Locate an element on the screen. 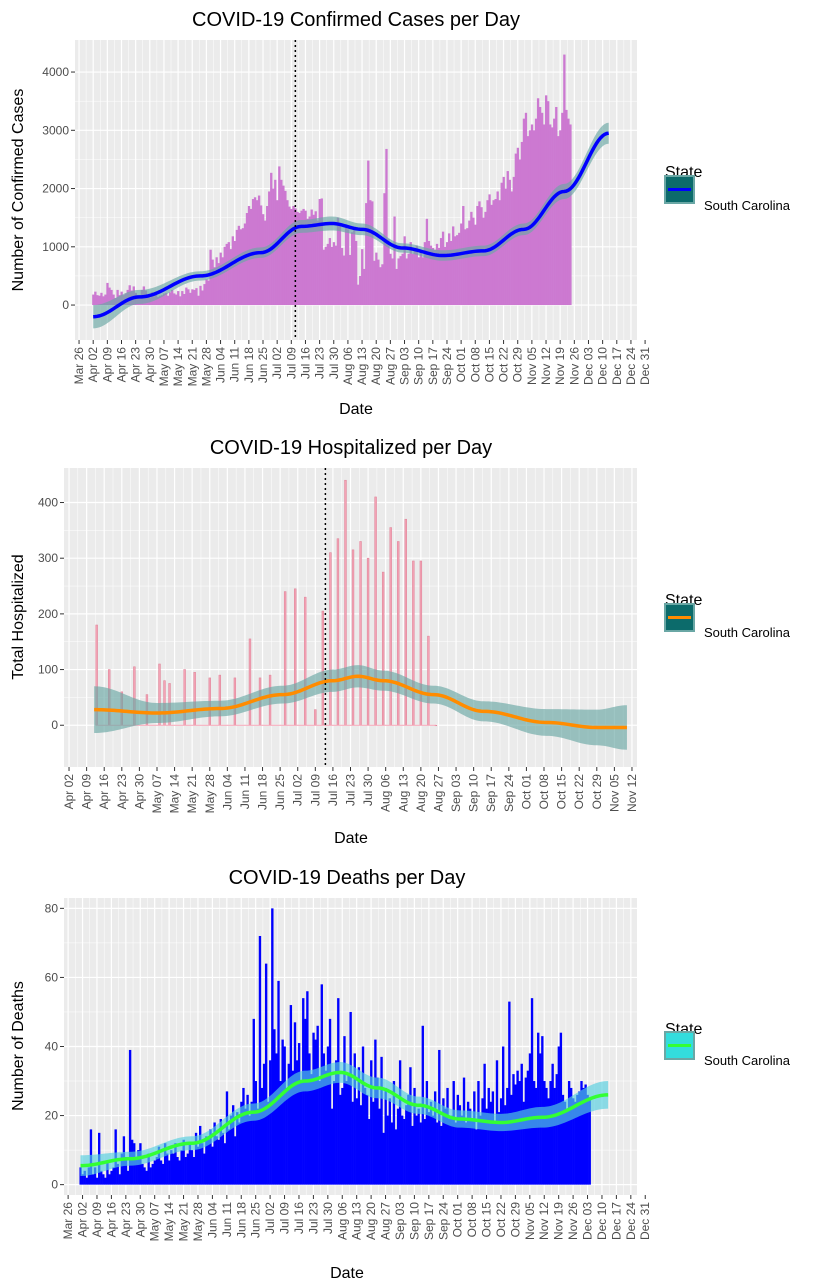  x-tick-label: Sep 10 is located at coordinates (474, 793).